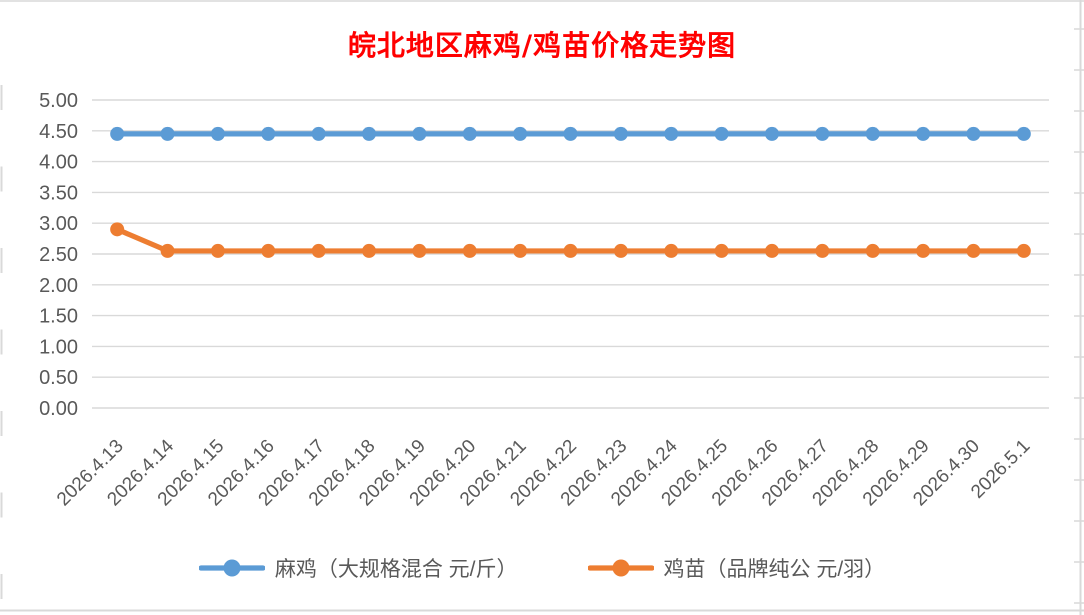  Describe the element at coordinates (58, 347) in the screenshot. I see `y-tick-label: 1.00` at that location.